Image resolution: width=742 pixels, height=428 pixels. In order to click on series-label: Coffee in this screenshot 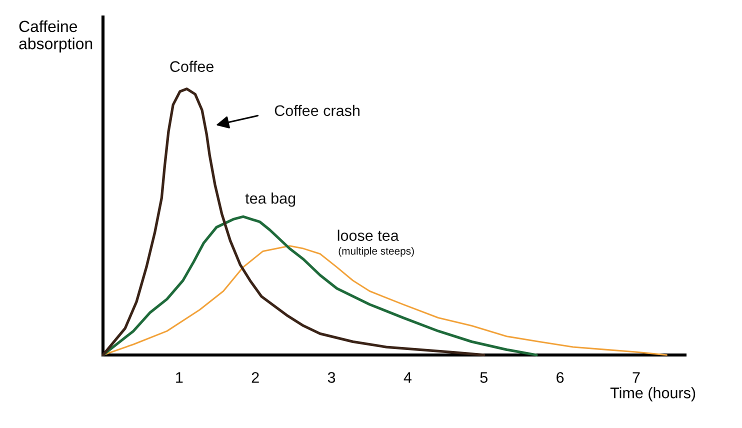, I will do `click(192, 66)`.